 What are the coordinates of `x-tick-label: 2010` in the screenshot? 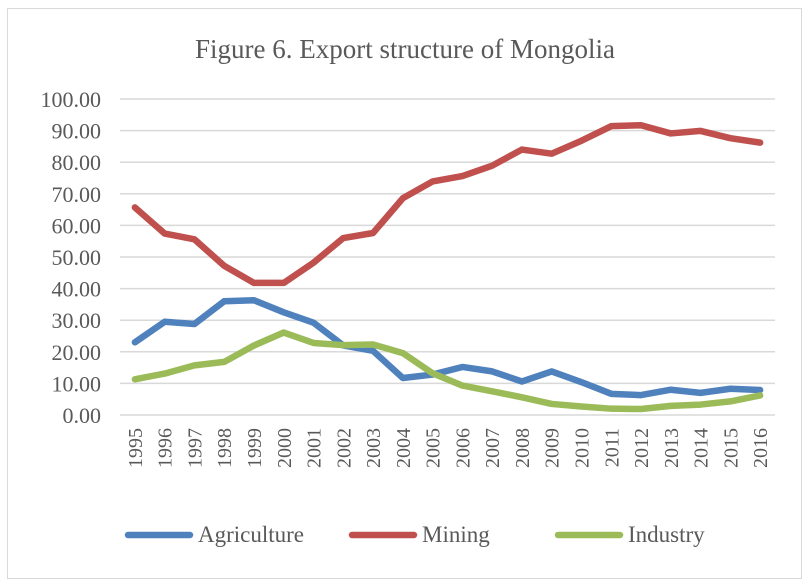 It's located at (582, 448).